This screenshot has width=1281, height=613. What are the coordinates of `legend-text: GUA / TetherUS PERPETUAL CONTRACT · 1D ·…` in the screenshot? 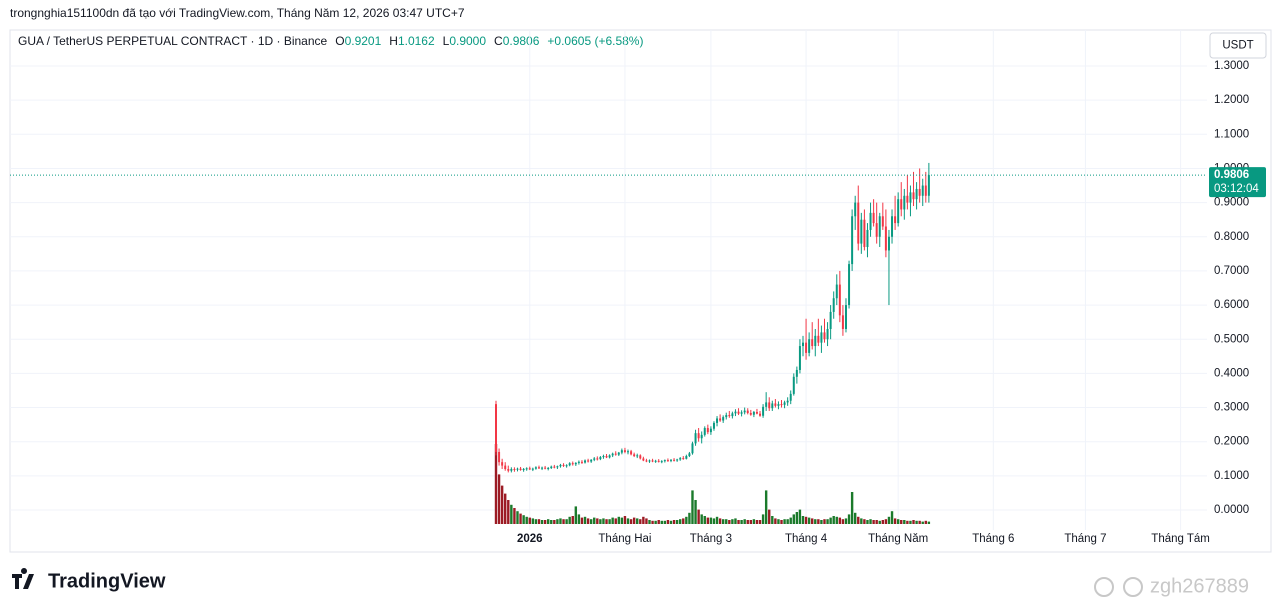 It's located at (330, 41).